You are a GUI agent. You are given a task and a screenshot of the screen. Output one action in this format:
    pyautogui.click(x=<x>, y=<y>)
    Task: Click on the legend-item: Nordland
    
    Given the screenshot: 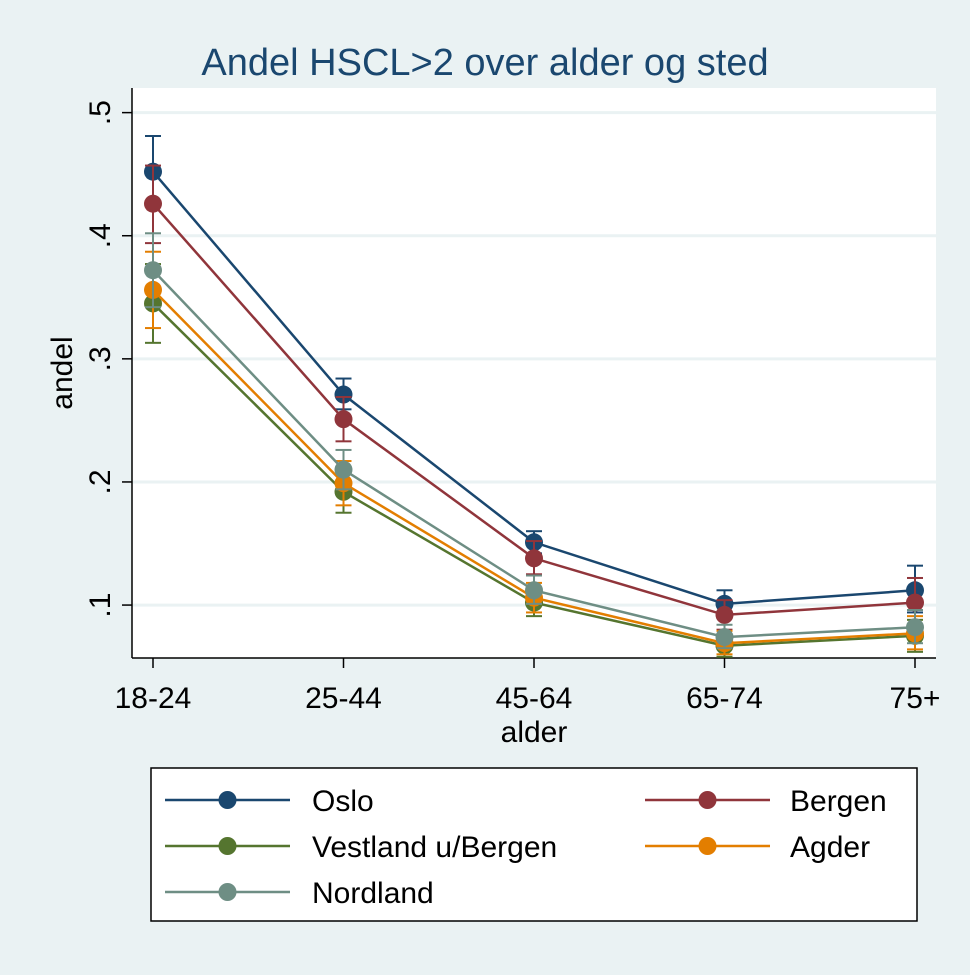 What is the action you would take?
    pyautogui.click(x=299, y=893)
    